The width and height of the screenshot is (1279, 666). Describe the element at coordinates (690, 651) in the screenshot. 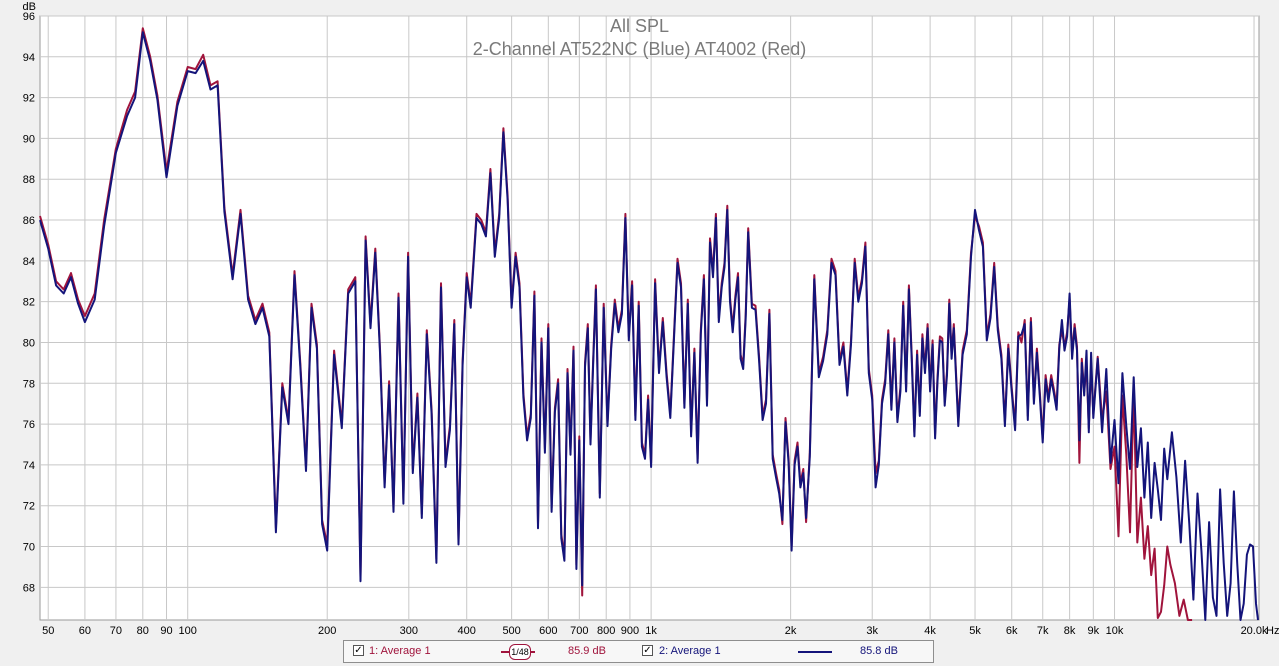

I see `series-2-label: 2: Average 1` at that location.